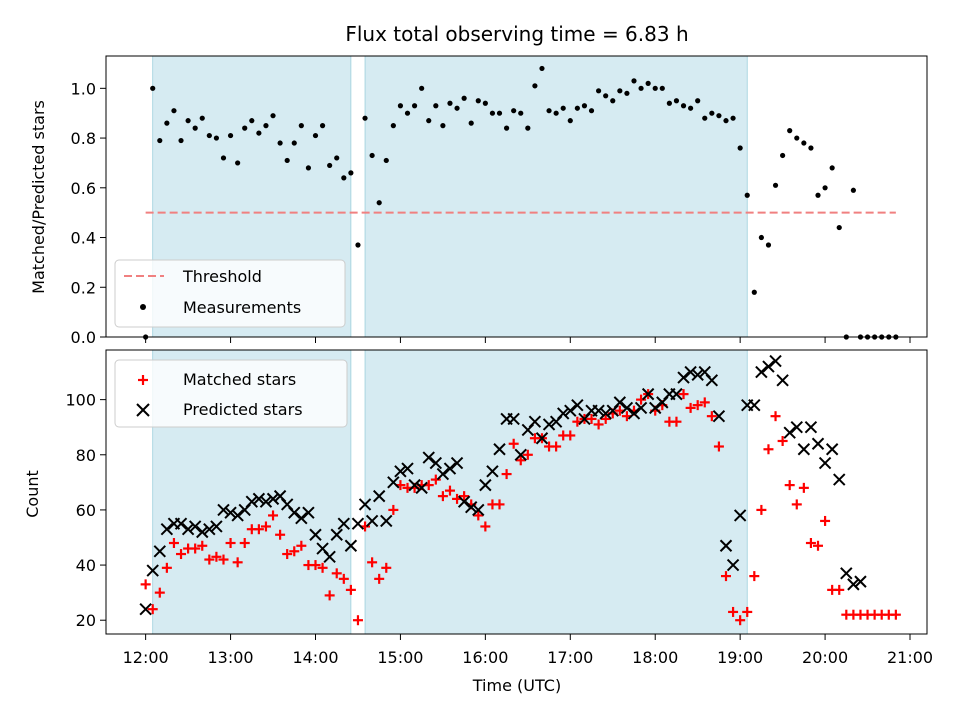  Describe the element at coordinates (243, 409) in the screenshot. I see `predicted-legend-label: Predicted stars` at that location.